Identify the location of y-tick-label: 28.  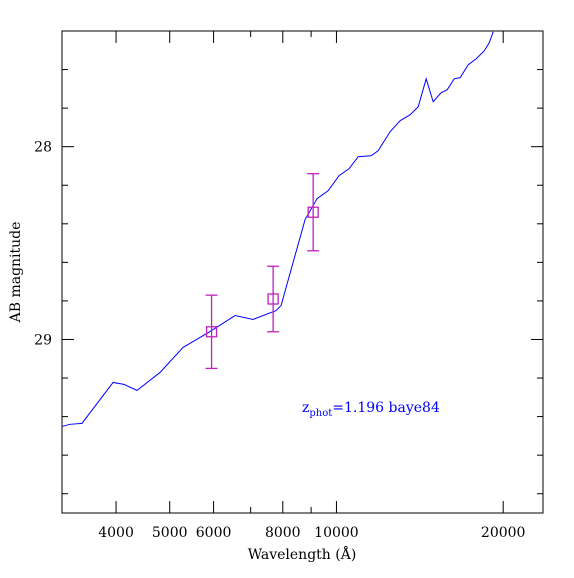
(43, 148).